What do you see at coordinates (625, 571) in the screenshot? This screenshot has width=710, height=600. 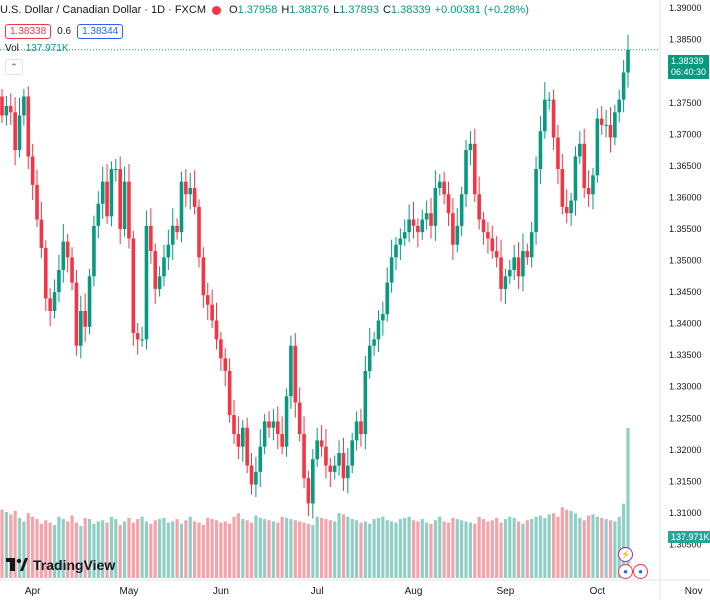 I see `us-flag-event-icon: ●` at bounding box center [625, 571].